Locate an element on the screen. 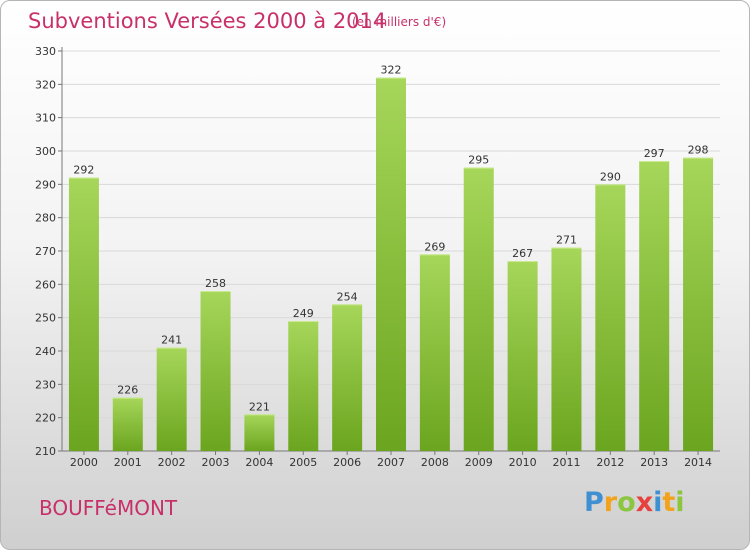  y-tick-label: 240 is located at coordinates (45, 351).